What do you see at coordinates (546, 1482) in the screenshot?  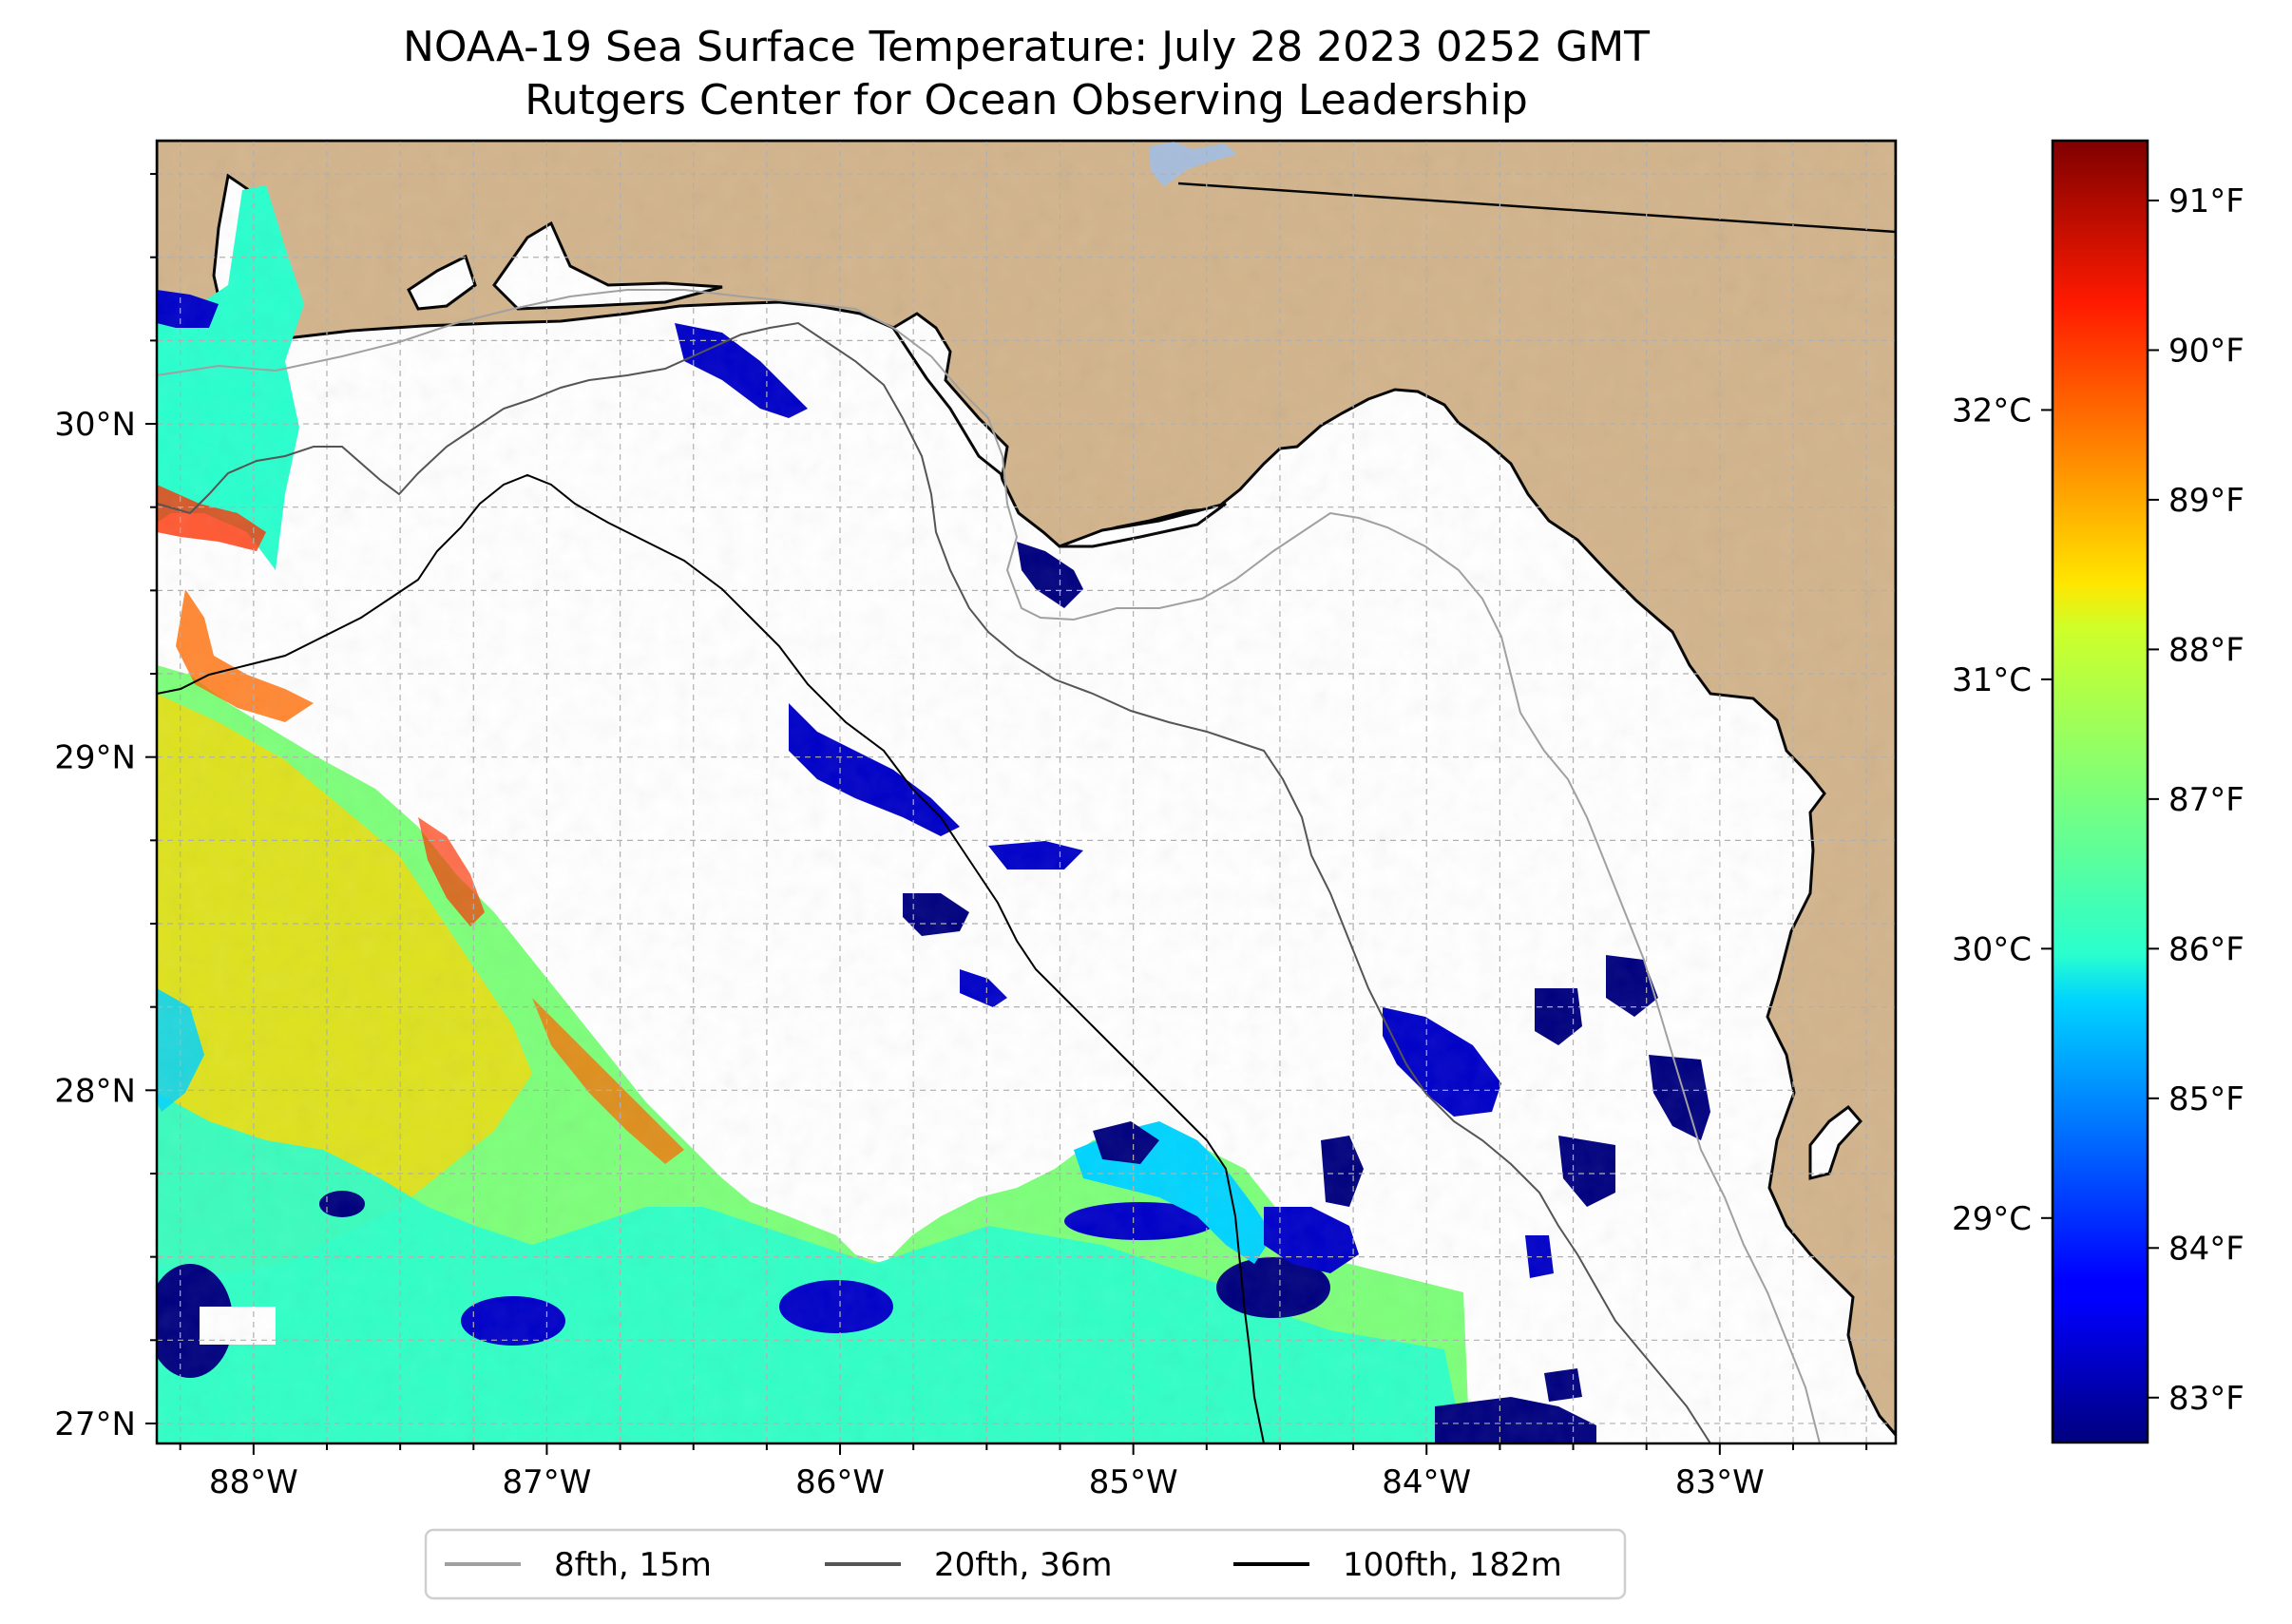 I see `lon-tick-label: 87°W` at bounding box center [546, 1482].